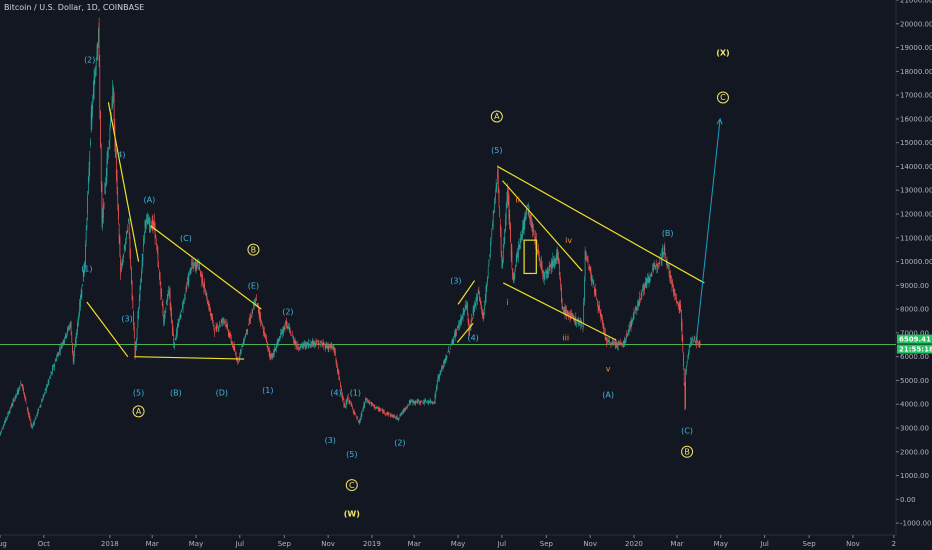 This screenshot has width=932, height=550. What do you see at coordinates (328, 544) in the screenshot?
I see `x-tick-label: Nov` at bounding box center [328, 544].